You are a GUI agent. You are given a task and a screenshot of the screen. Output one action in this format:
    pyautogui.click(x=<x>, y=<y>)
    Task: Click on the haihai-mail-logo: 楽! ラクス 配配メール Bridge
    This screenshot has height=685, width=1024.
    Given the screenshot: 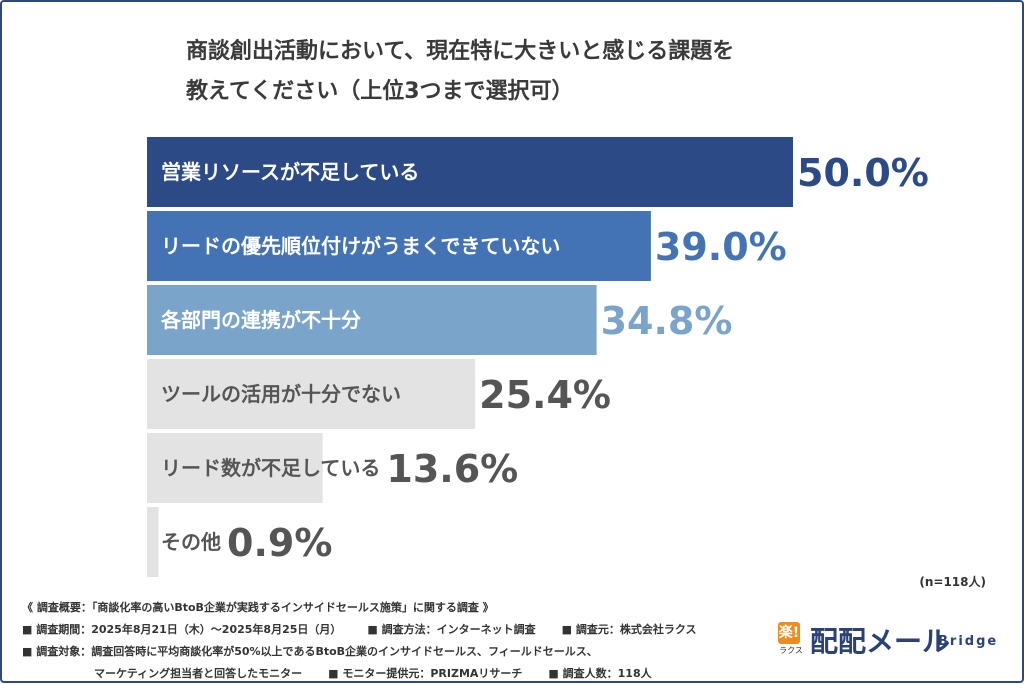 What is the action you would take?
    pyautogui.click(x=894, y=640)
    